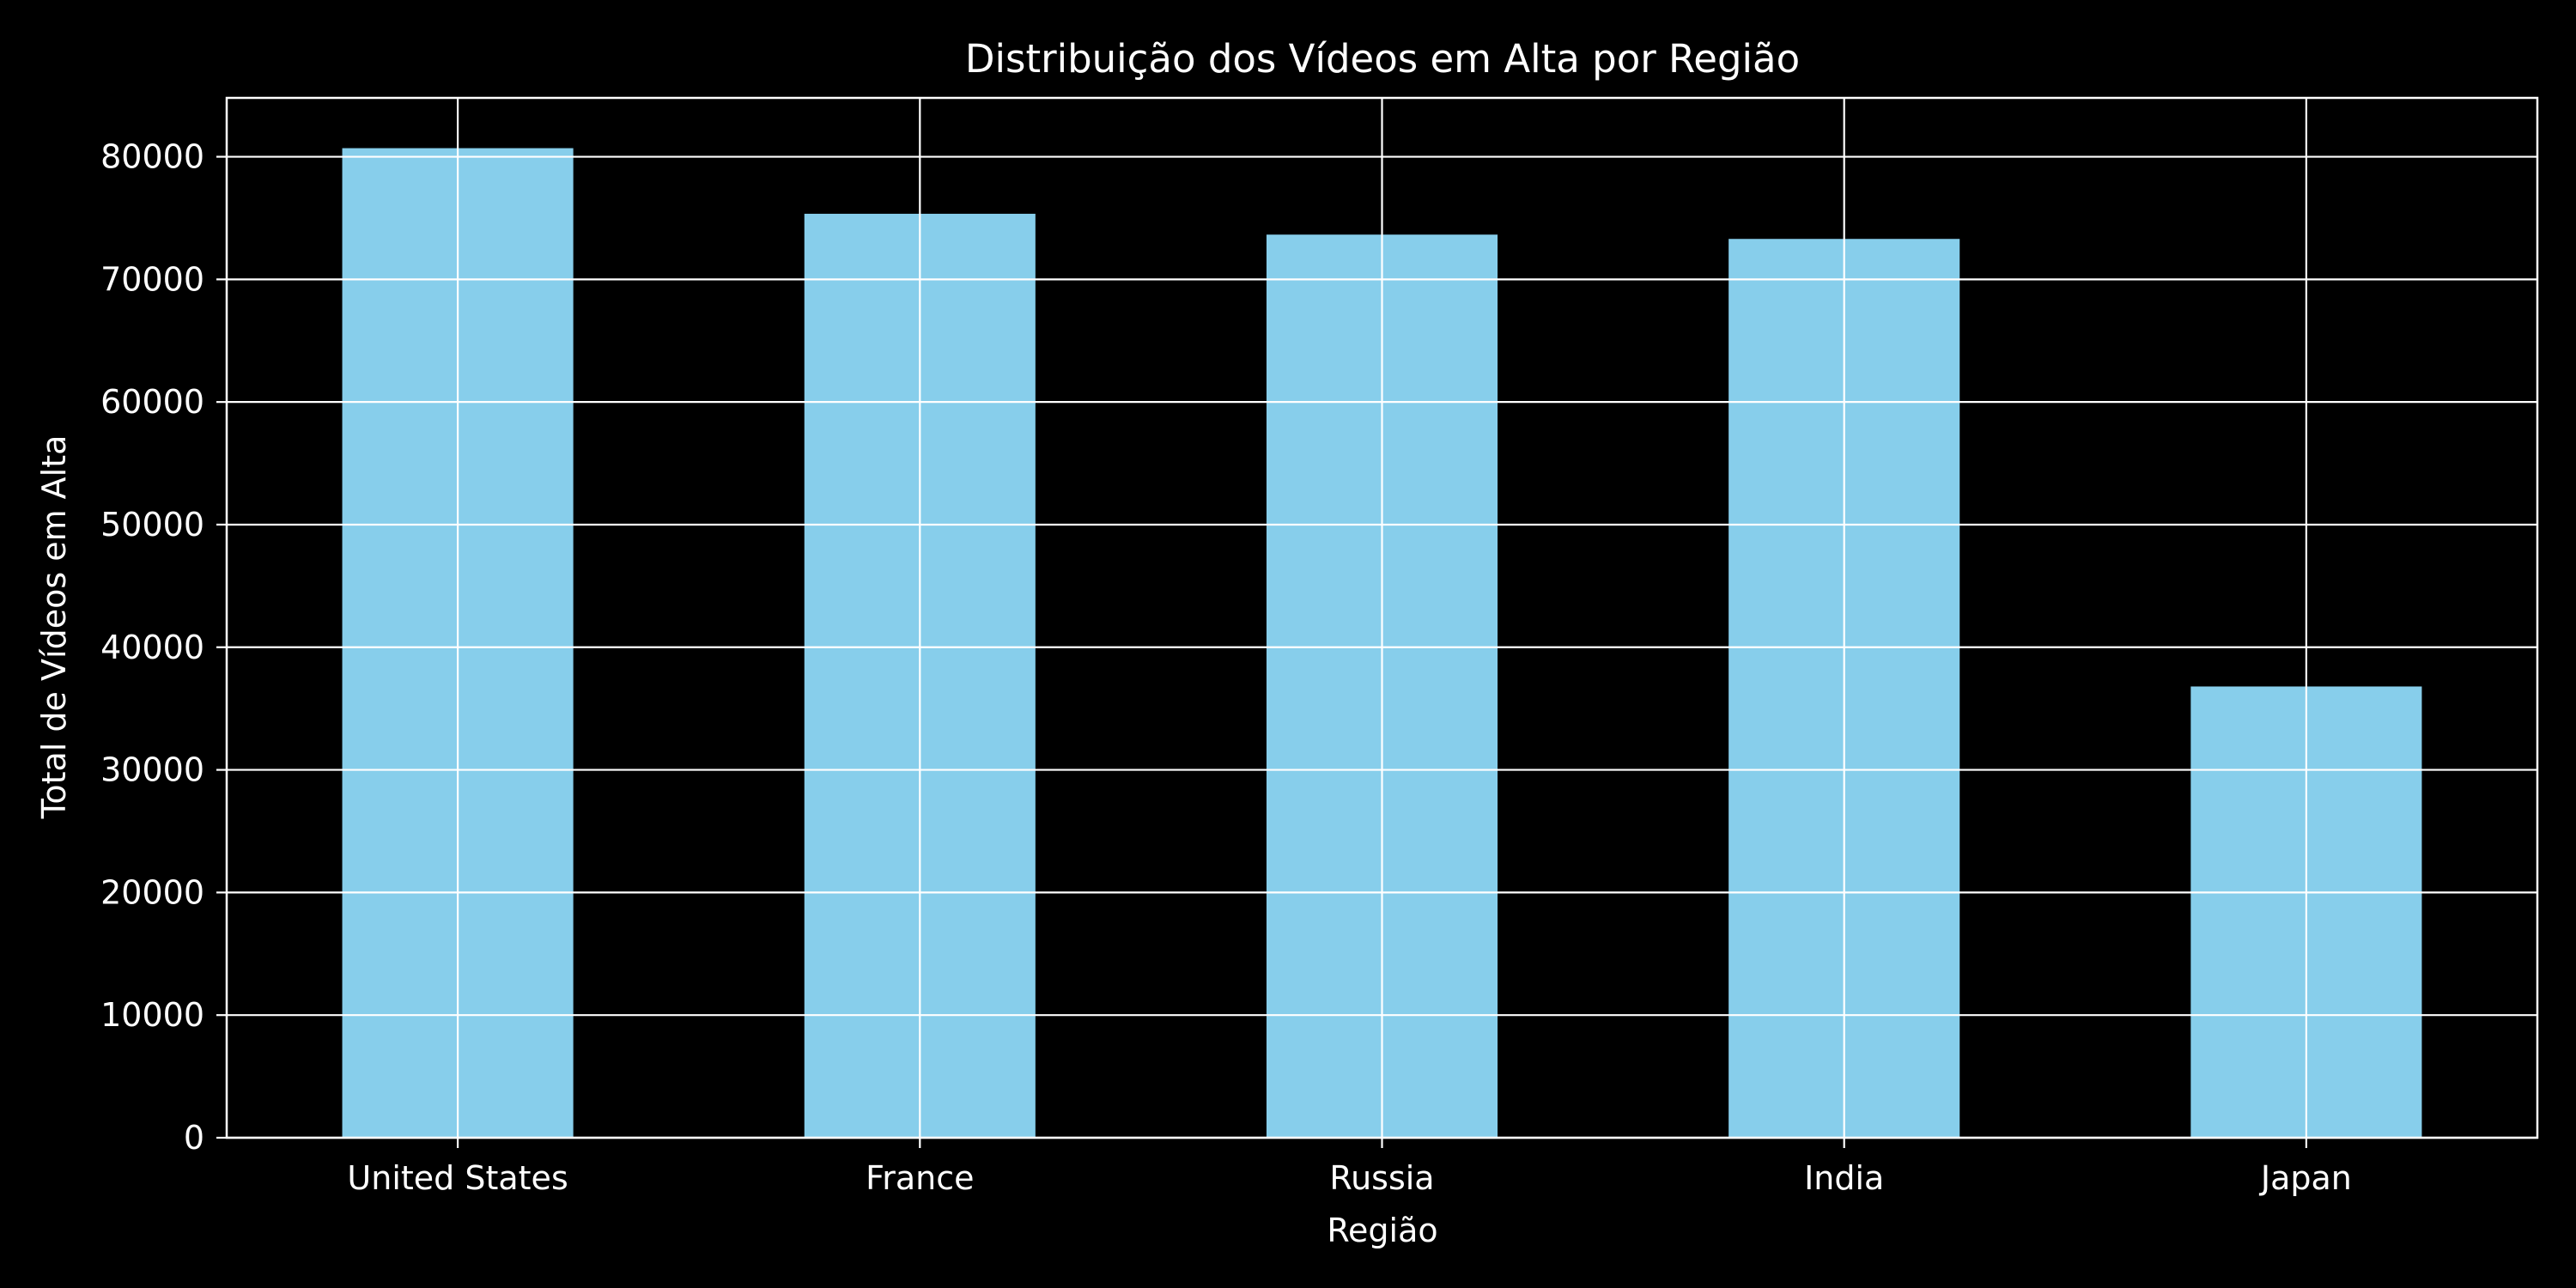  Describe the element at coordinates (1844, 1178) in the screenshot. I see `x-tick-label: India` at that location.